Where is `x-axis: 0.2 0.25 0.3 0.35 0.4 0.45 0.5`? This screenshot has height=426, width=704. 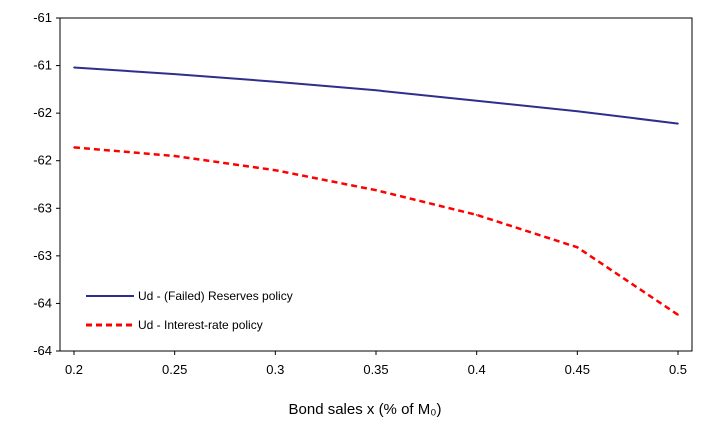
x-axis: 0.2 0.25 0.3 0.35 0.4 0.45 0.5 is located at coordinates (376, 364).